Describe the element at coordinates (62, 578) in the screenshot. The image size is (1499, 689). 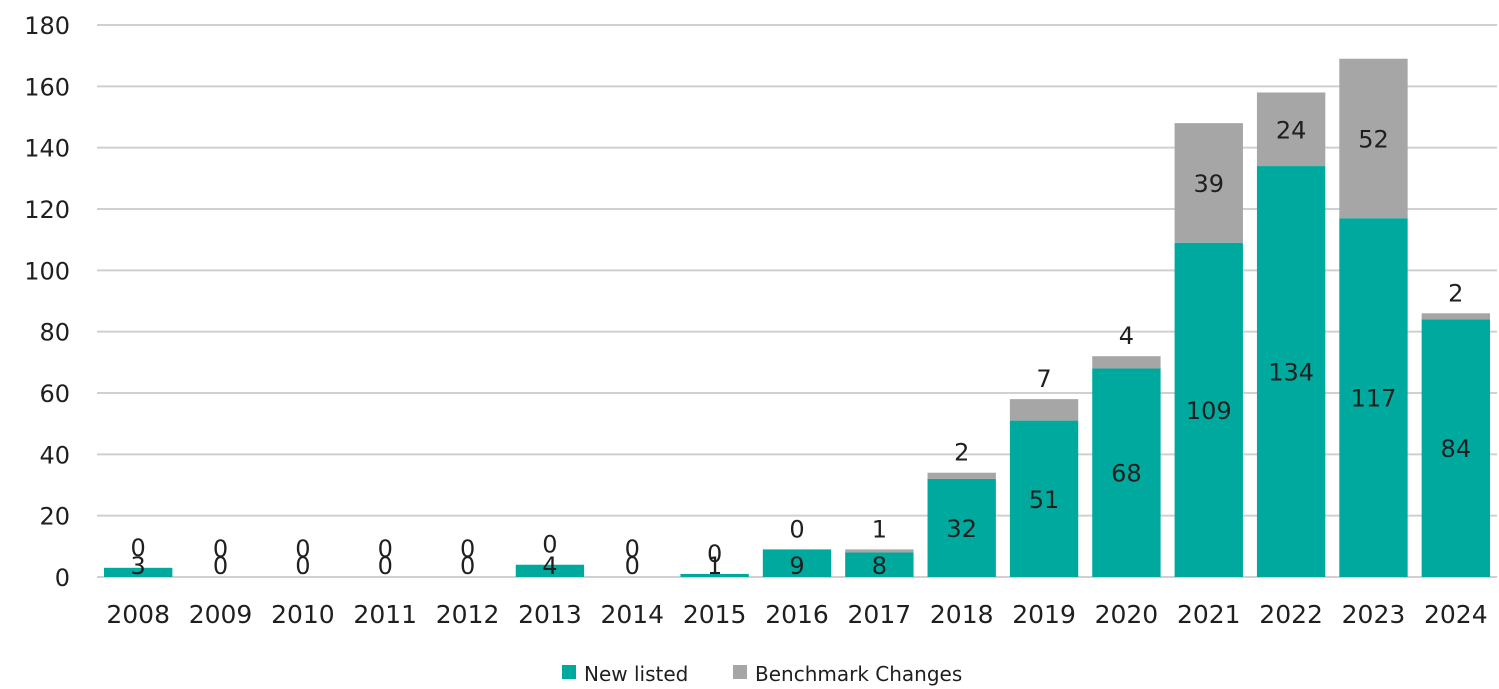
I see `y-tick-label: 0` at that location.